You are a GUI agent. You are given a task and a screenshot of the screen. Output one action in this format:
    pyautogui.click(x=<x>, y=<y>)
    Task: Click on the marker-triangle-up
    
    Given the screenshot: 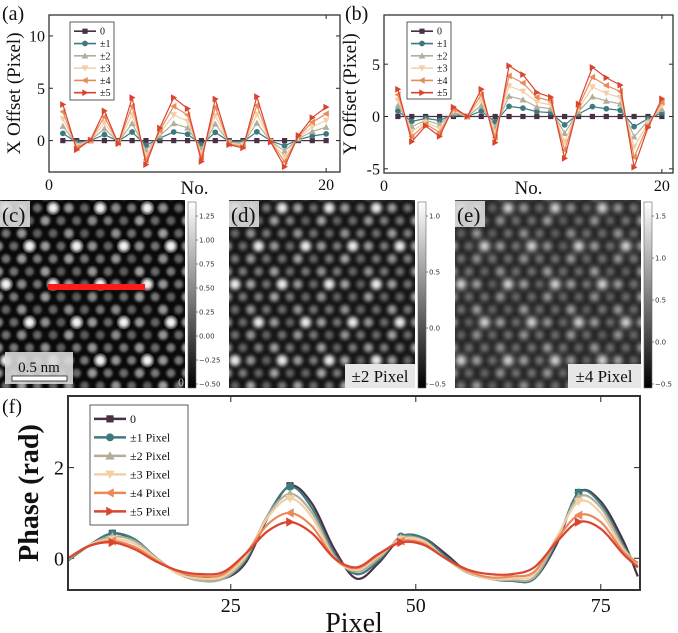 What is the action you would take?
    pyautogui.click(x=592, y=96)
    